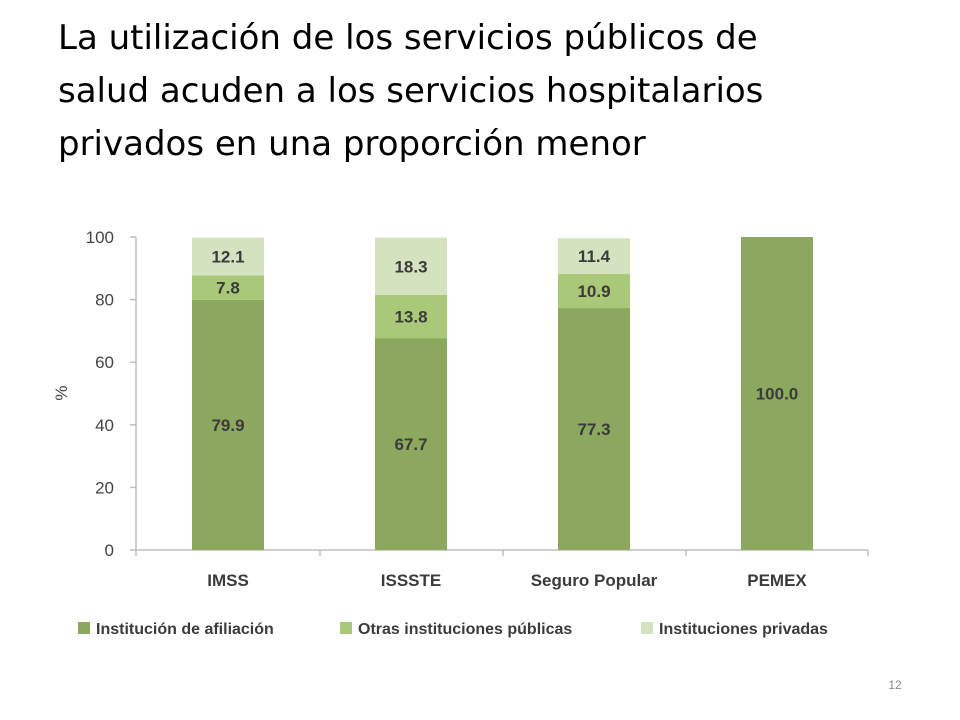 Image resolution: width=960 pixels, height=720 pixels. Describe the element at coordinates (228, 580) in the screenshot. I see `x-tick-label: IMSS` at that location.